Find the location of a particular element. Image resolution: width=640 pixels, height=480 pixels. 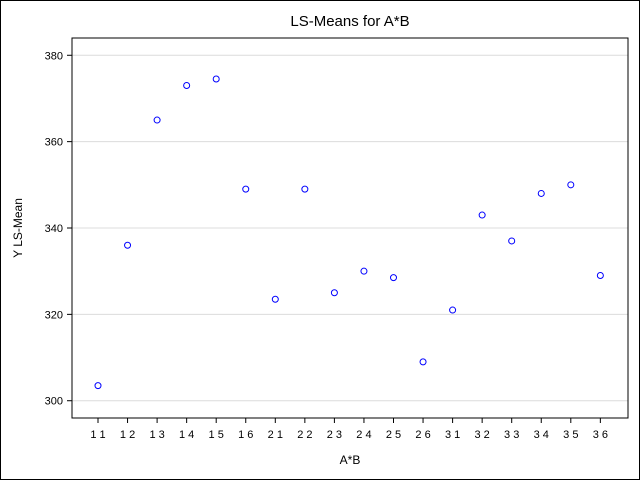

x-tick-label: 2 6 is located at coordinates (422, 435).